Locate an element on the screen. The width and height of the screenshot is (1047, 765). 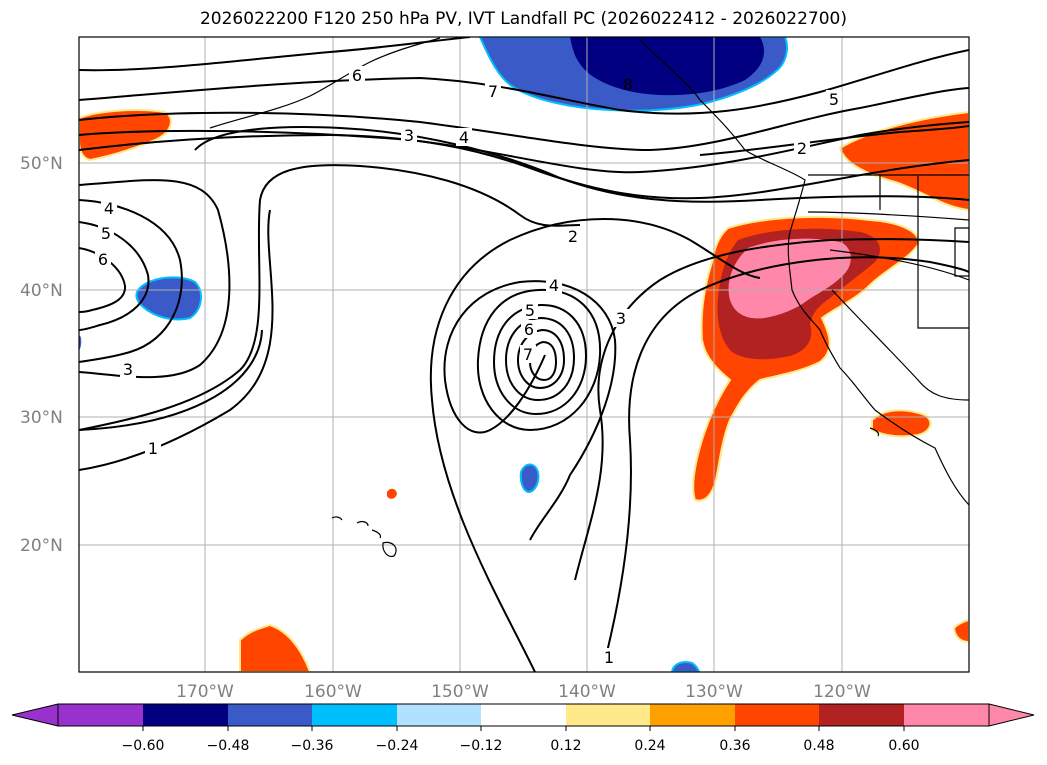
contour-label-3-west: 3 is located at coordinates (128, 369).